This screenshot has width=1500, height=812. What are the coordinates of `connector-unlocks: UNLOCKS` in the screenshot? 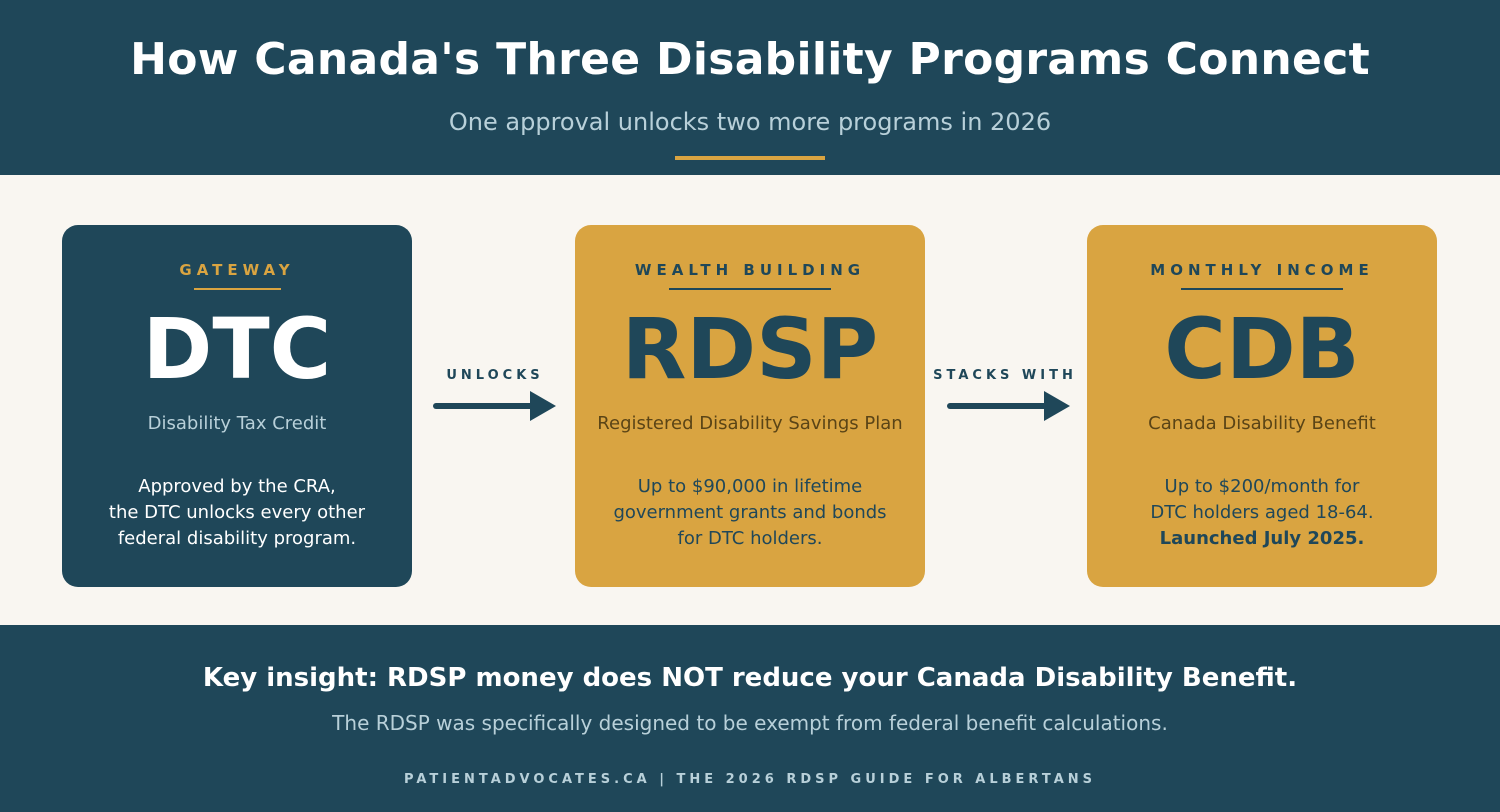 It's located at (495, 395).